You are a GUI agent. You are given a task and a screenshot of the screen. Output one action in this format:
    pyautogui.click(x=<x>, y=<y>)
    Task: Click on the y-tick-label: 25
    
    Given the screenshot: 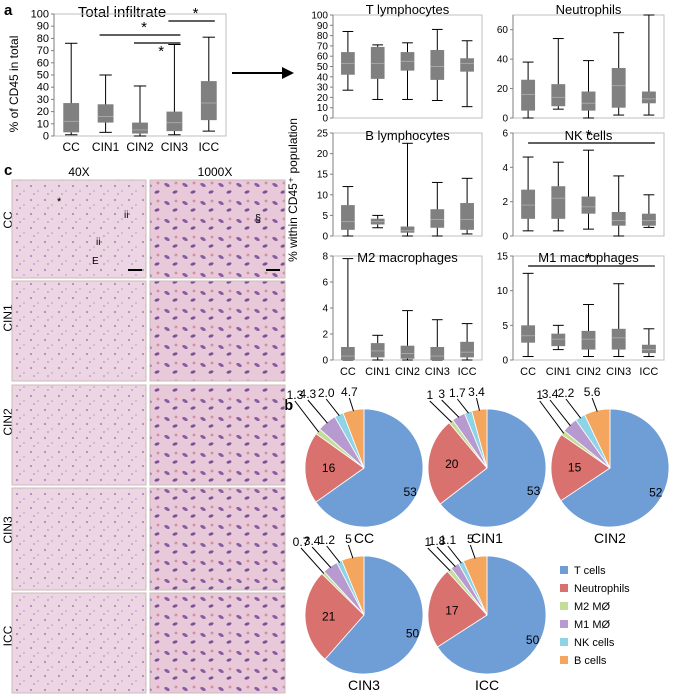 What is the action you would take?
    pyautogui.click(x=323, y=134)
    